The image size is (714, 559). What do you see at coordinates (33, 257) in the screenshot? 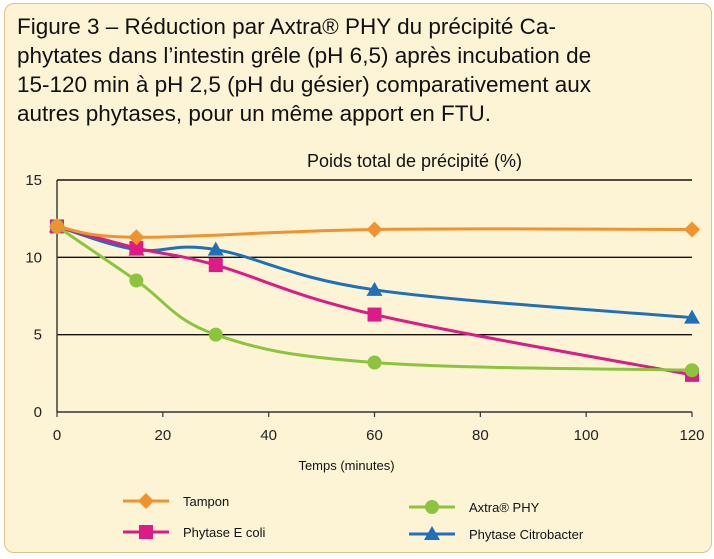
I see `y-tick-label: 10` at bounding box center [33, 257].